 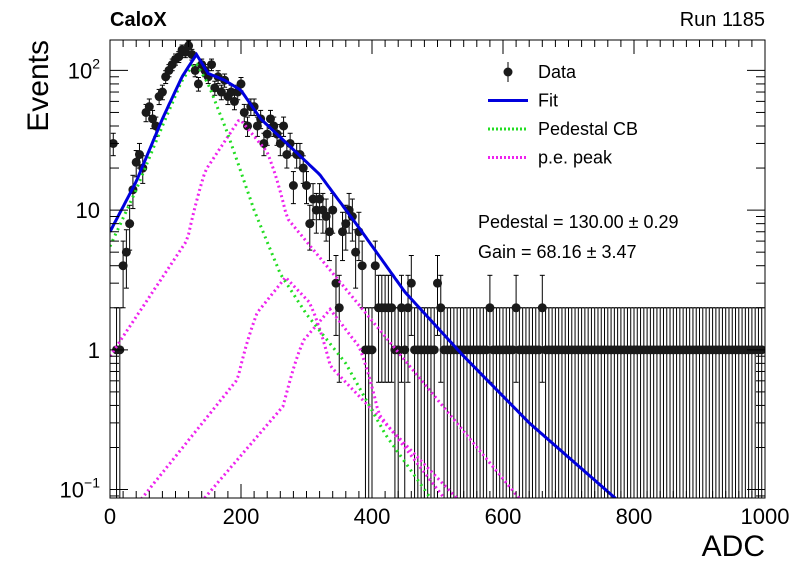 I want to click on y-tick-label: 10², so click(x=84, y=69).